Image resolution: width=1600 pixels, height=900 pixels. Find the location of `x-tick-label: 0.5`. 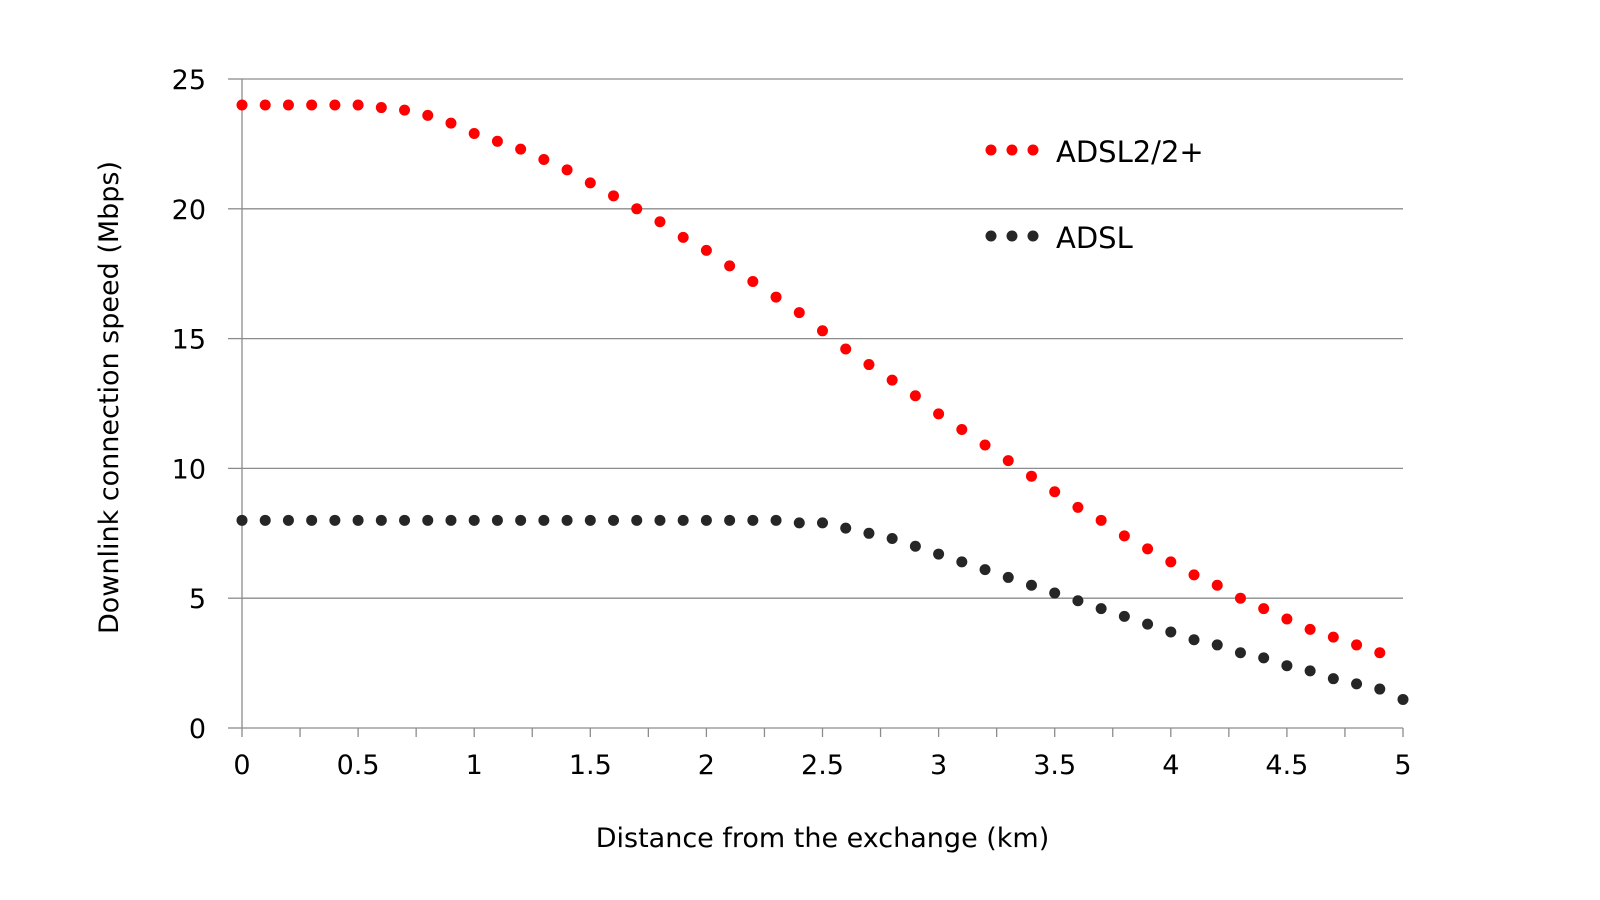

x-tick-label: 0.5 is located at coordinates (358, 765).